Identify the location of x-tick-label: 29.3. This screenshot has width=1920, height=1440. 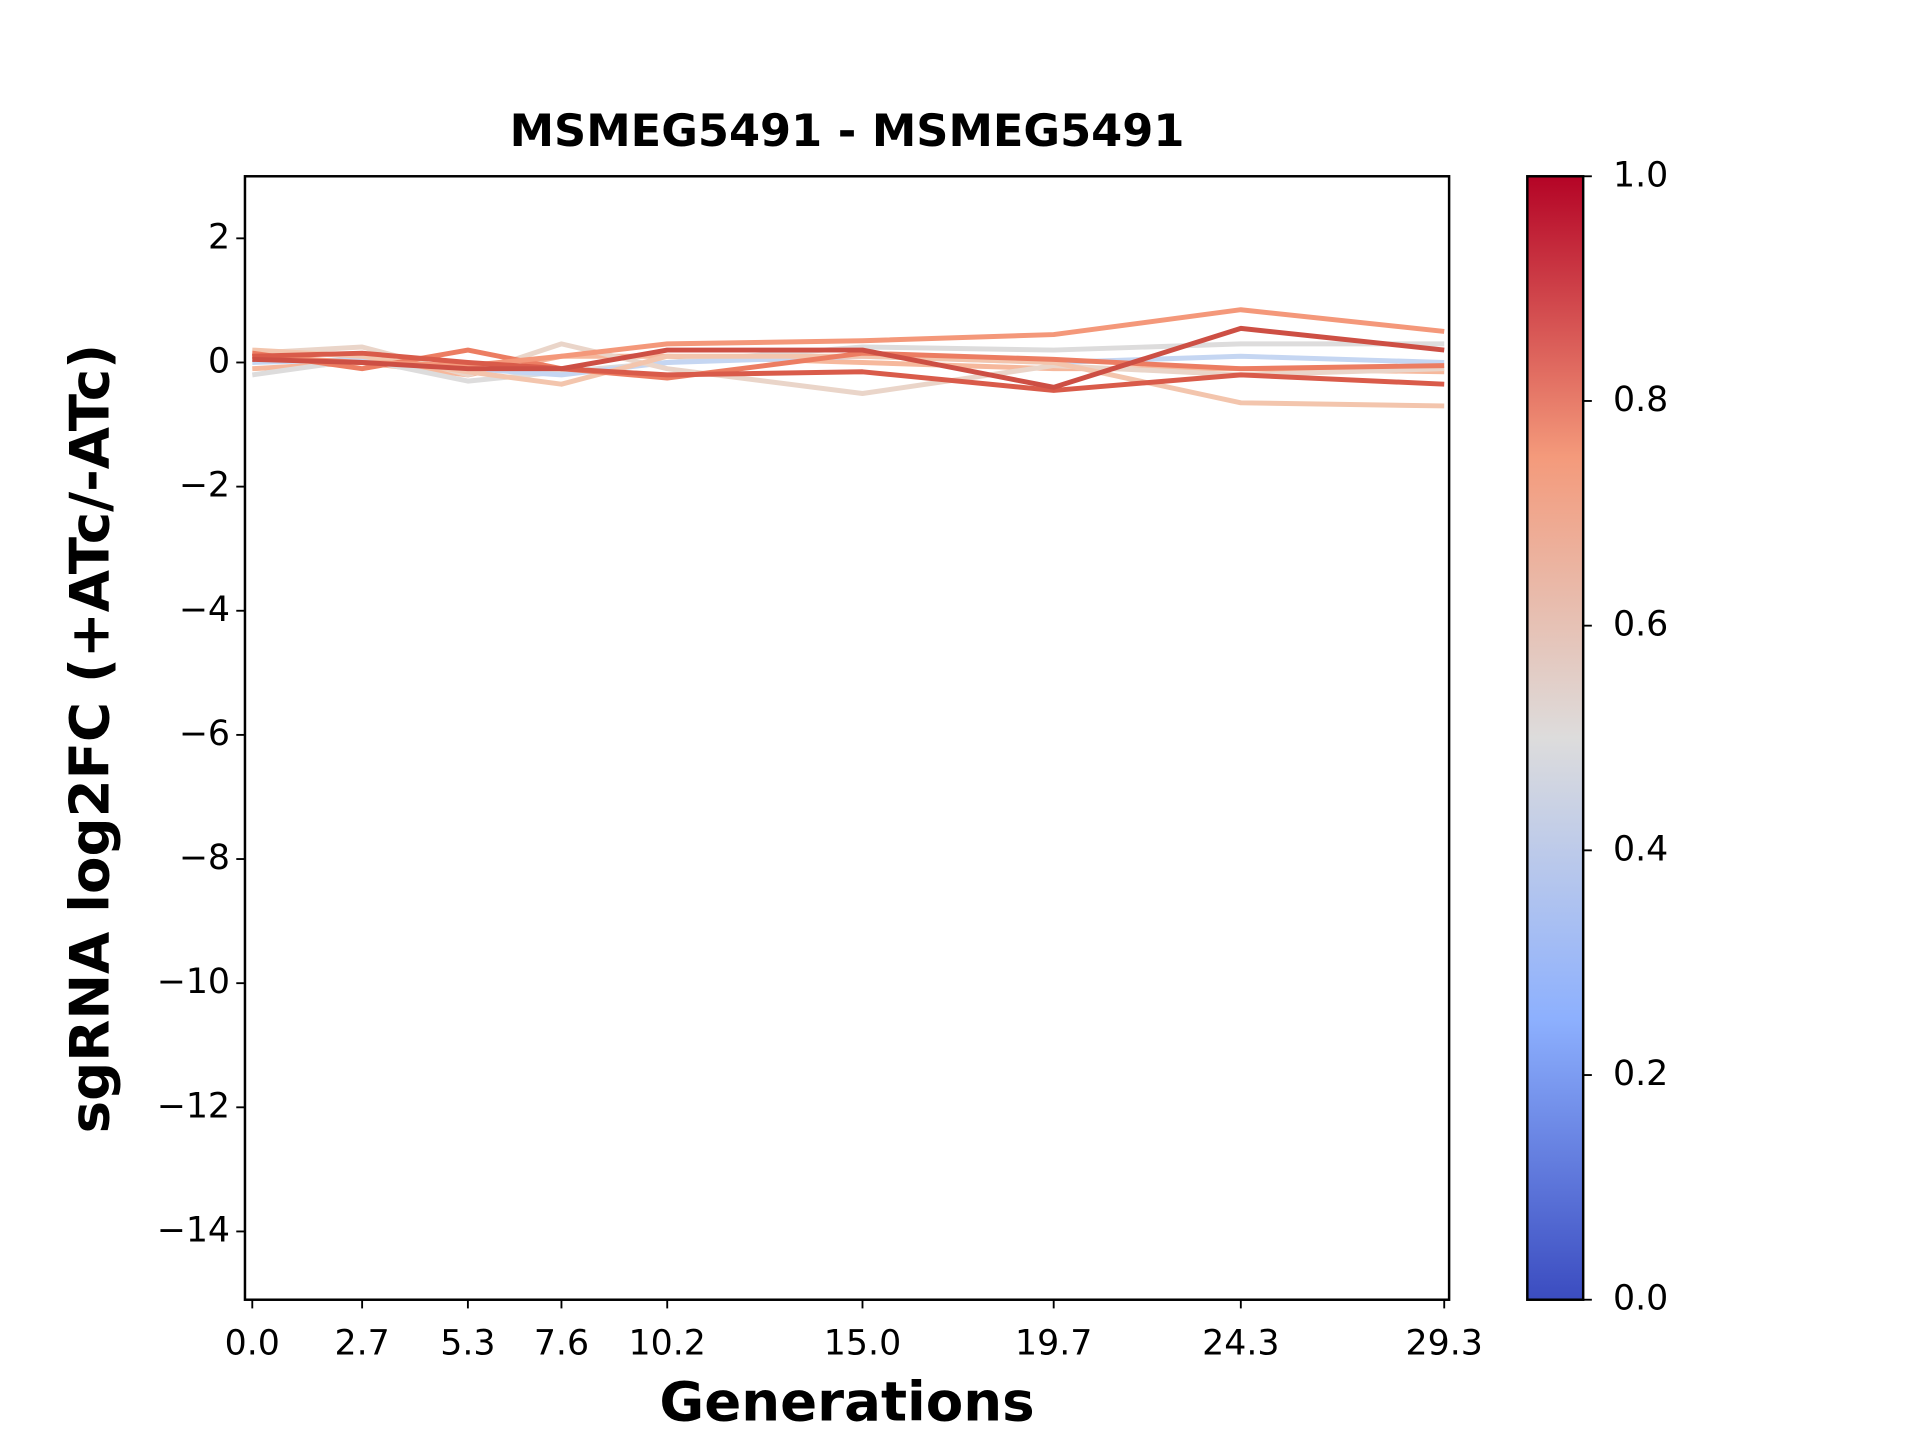
(1444, 1343).